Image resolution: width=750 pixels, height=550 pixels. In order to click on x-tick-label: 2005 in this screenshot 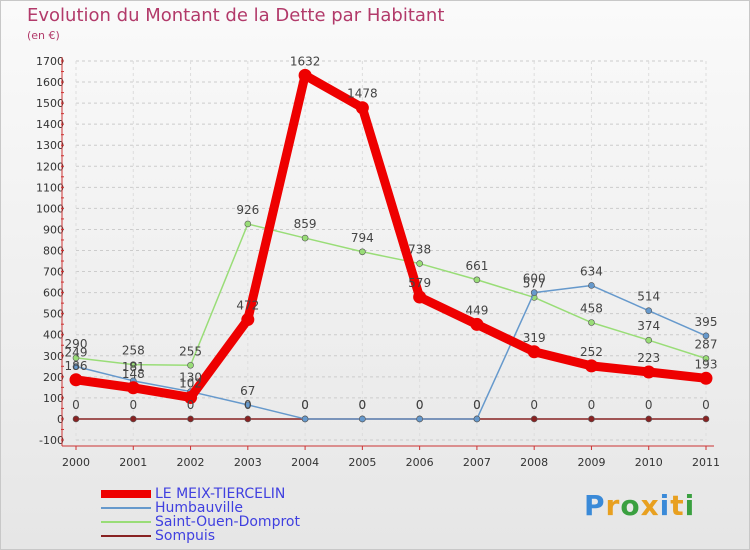, I will do `click(362, 462)`.